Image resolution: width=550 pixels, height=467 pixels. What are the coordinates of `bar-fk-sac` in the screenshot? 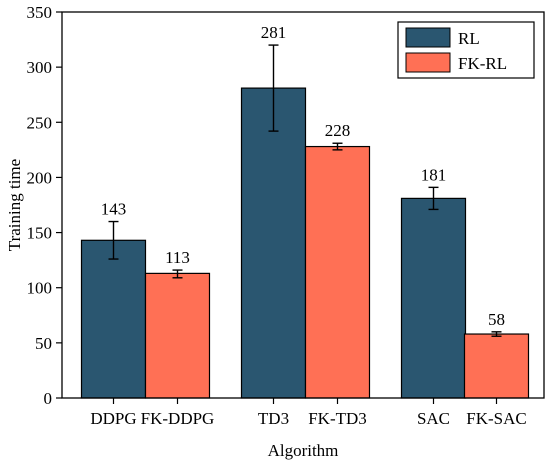 It's located at (497, 366).